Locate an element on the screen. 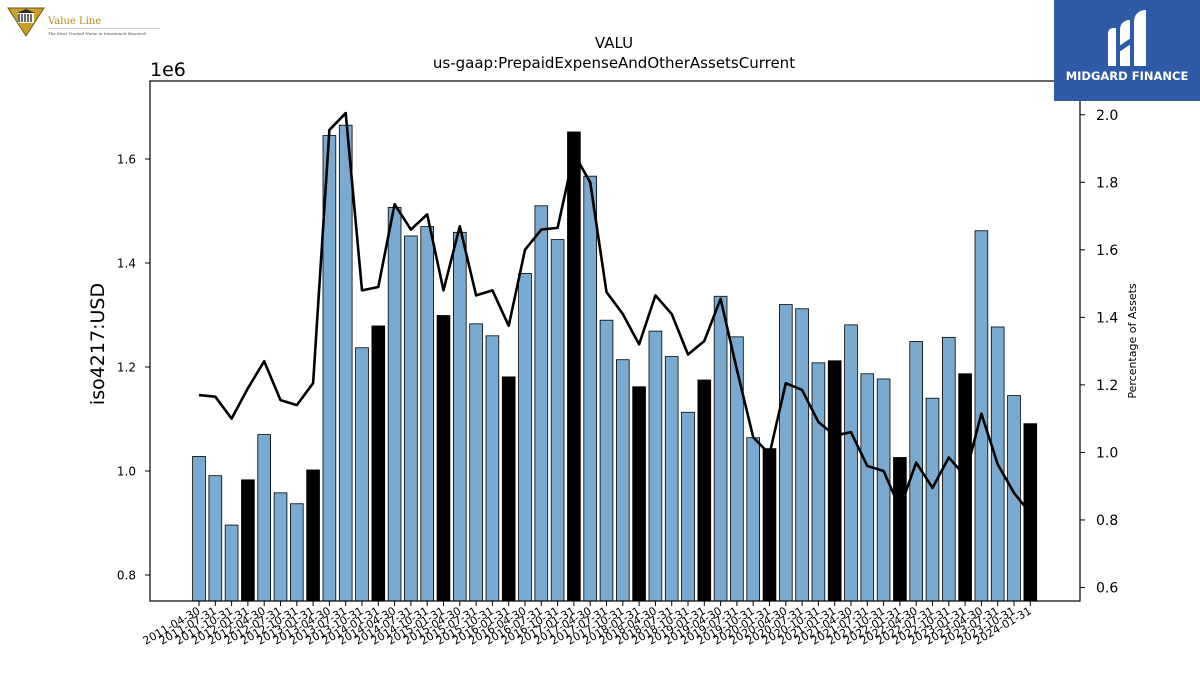 The image size is (1200, 675). y-tick-label: 1.2 is located at coordinates (126, 368).